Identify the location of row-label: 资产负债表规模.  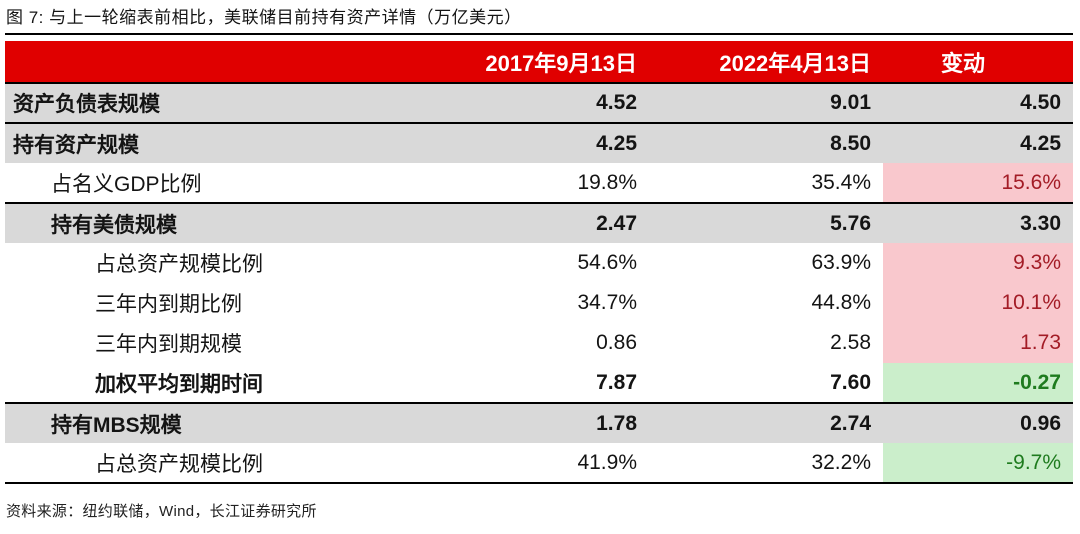
(86, 104).